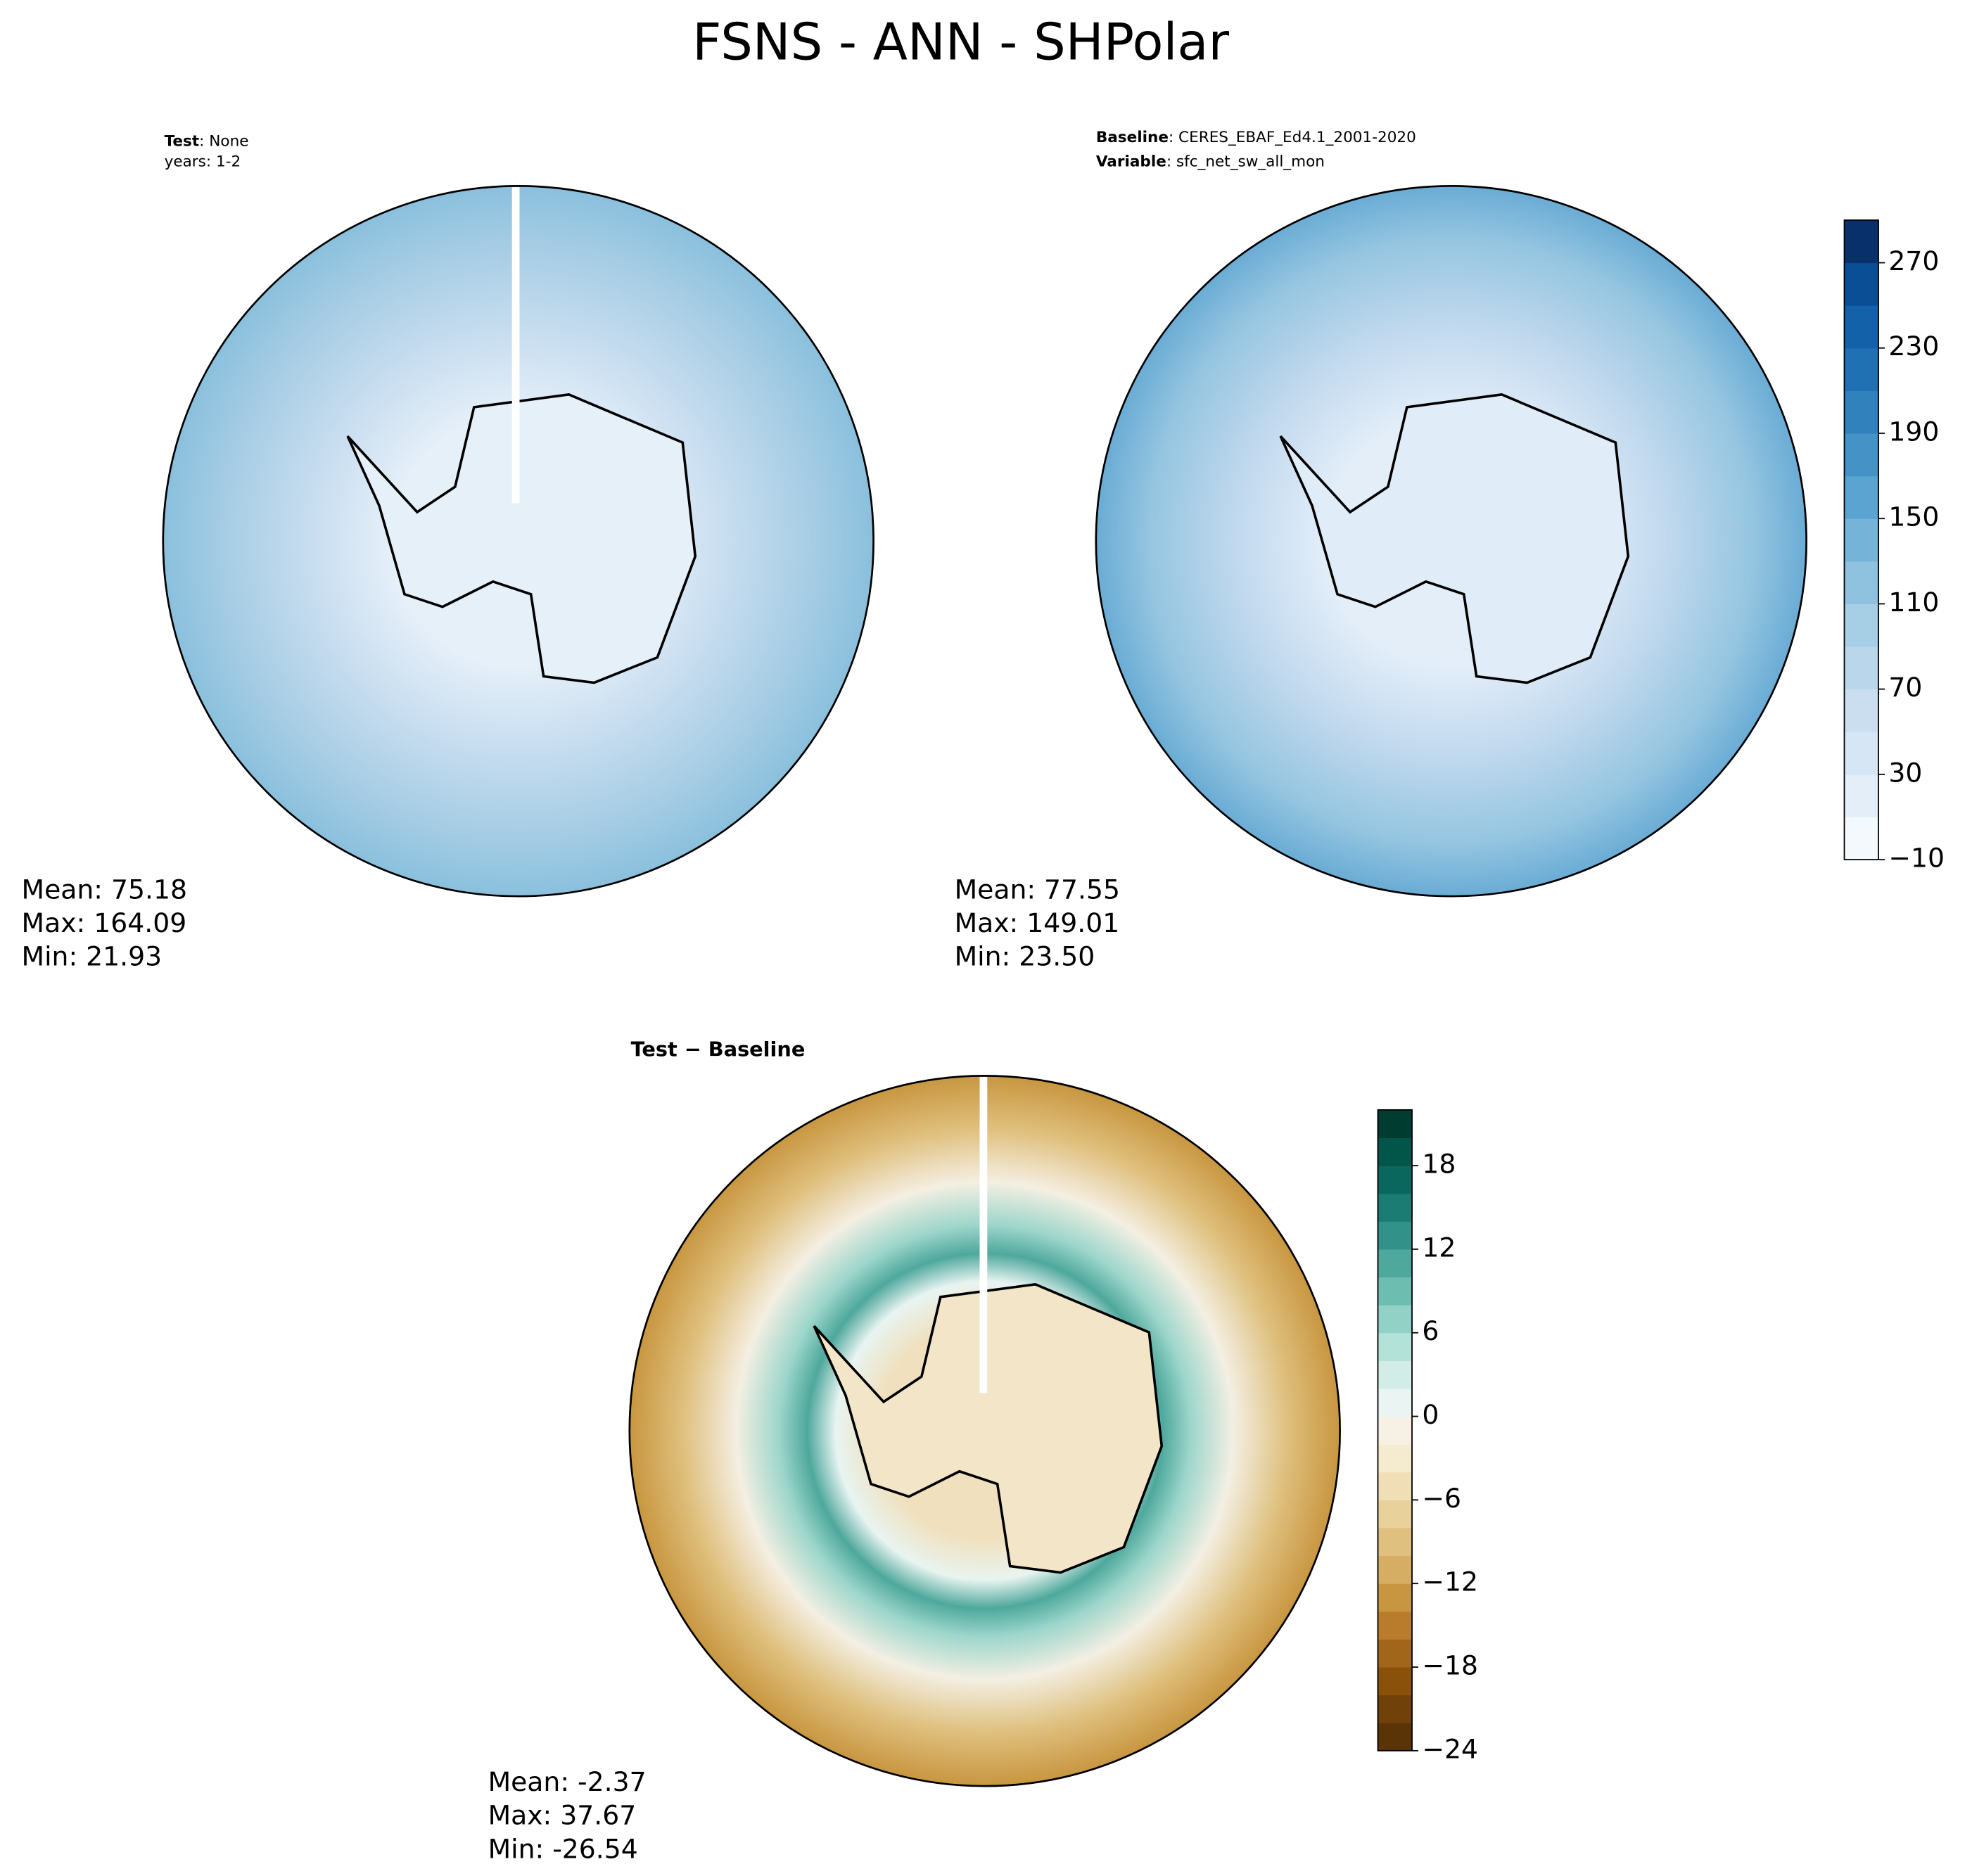 The width and height of the screenshot is (1972, 1876). Describe the element at coordinates (1450, 1581) in the screenshot. I see `colorbar-tick-label: −12` at that location.